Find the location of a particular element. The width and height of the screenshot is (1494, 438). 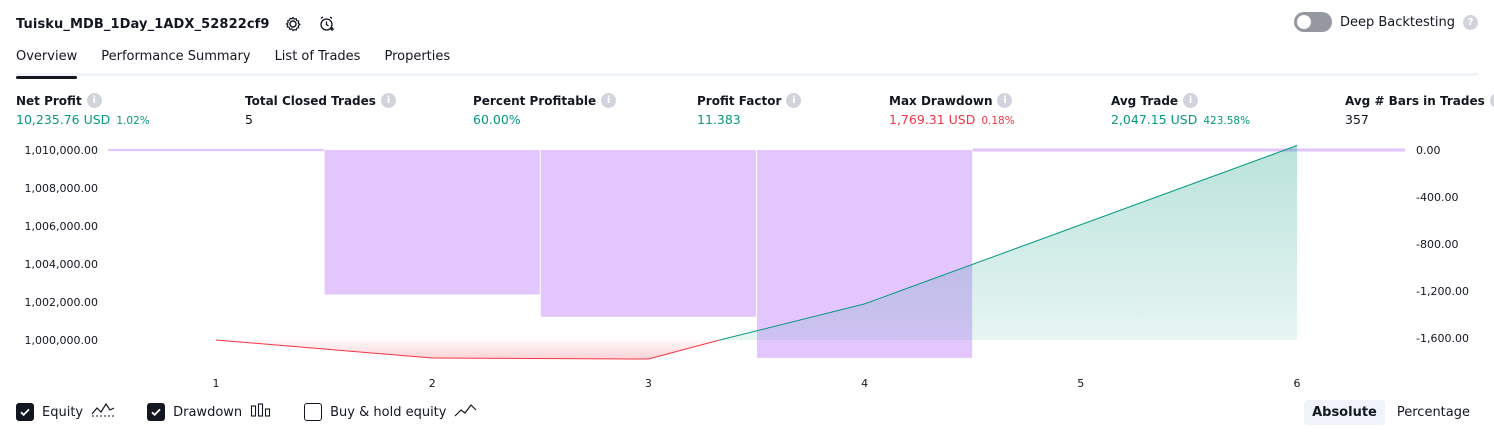

left-axis-tick-label: 1,004,000.00 is located at coordinates (61, 264).